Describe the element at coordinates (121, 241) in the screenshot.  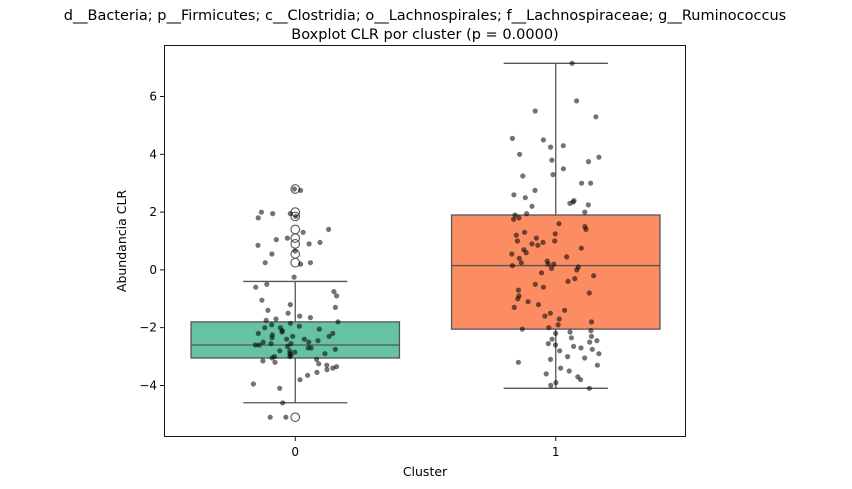
I see `y-axis-label: Abundancia CLR` at that location.